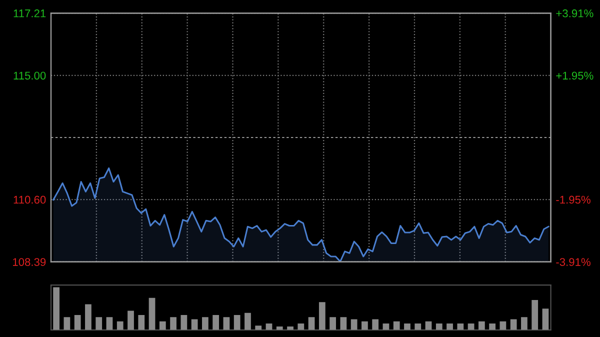 The image size is (600, 337). I want to click on y-tick-label: 110.60, so click(30, 200).